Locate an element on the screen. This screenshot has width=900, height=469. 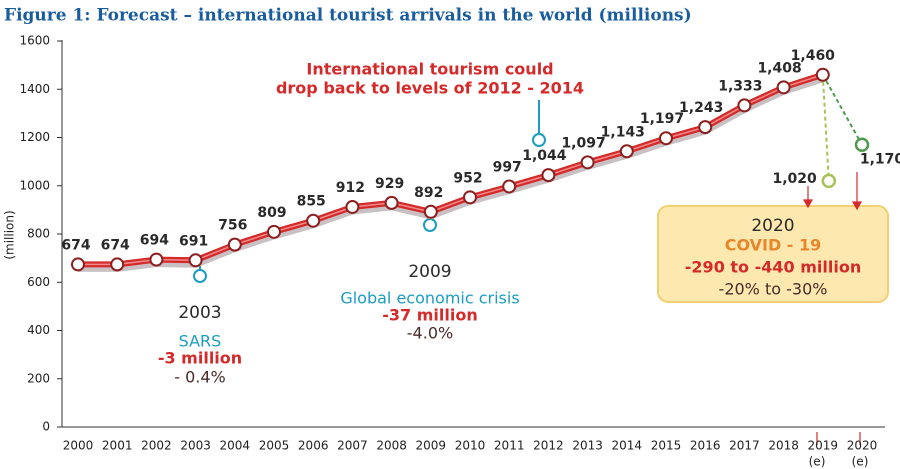
annotation: - 0.4% is located at coordinates (200, 377).